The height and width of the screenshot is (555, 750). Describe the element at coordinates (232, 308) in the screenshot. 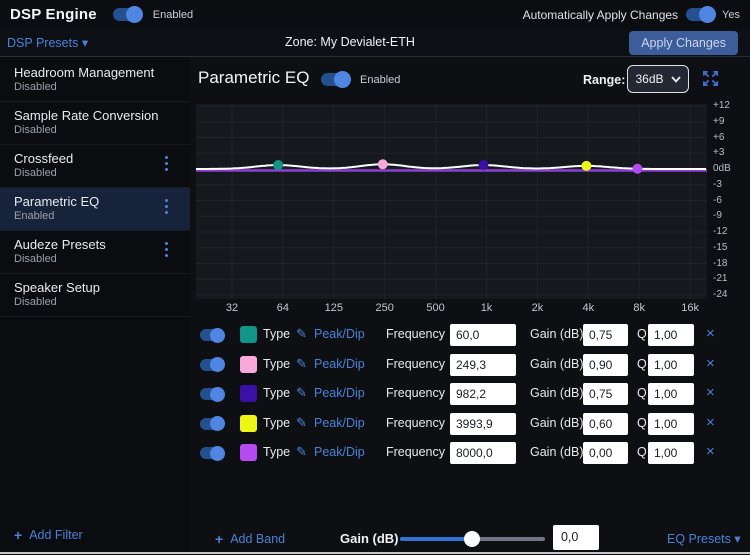

I see `x-axis-label: 32` at that location.